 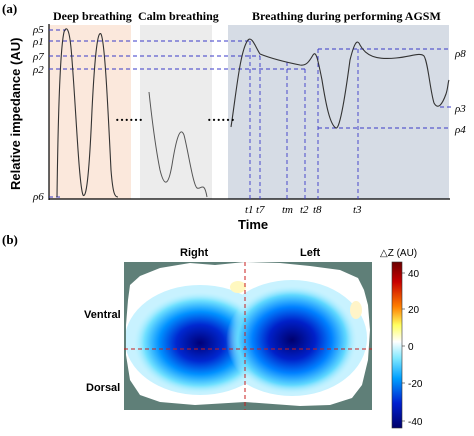 I want to click on colorbar-tick-neg40: -40, so click(x=415, y=422).